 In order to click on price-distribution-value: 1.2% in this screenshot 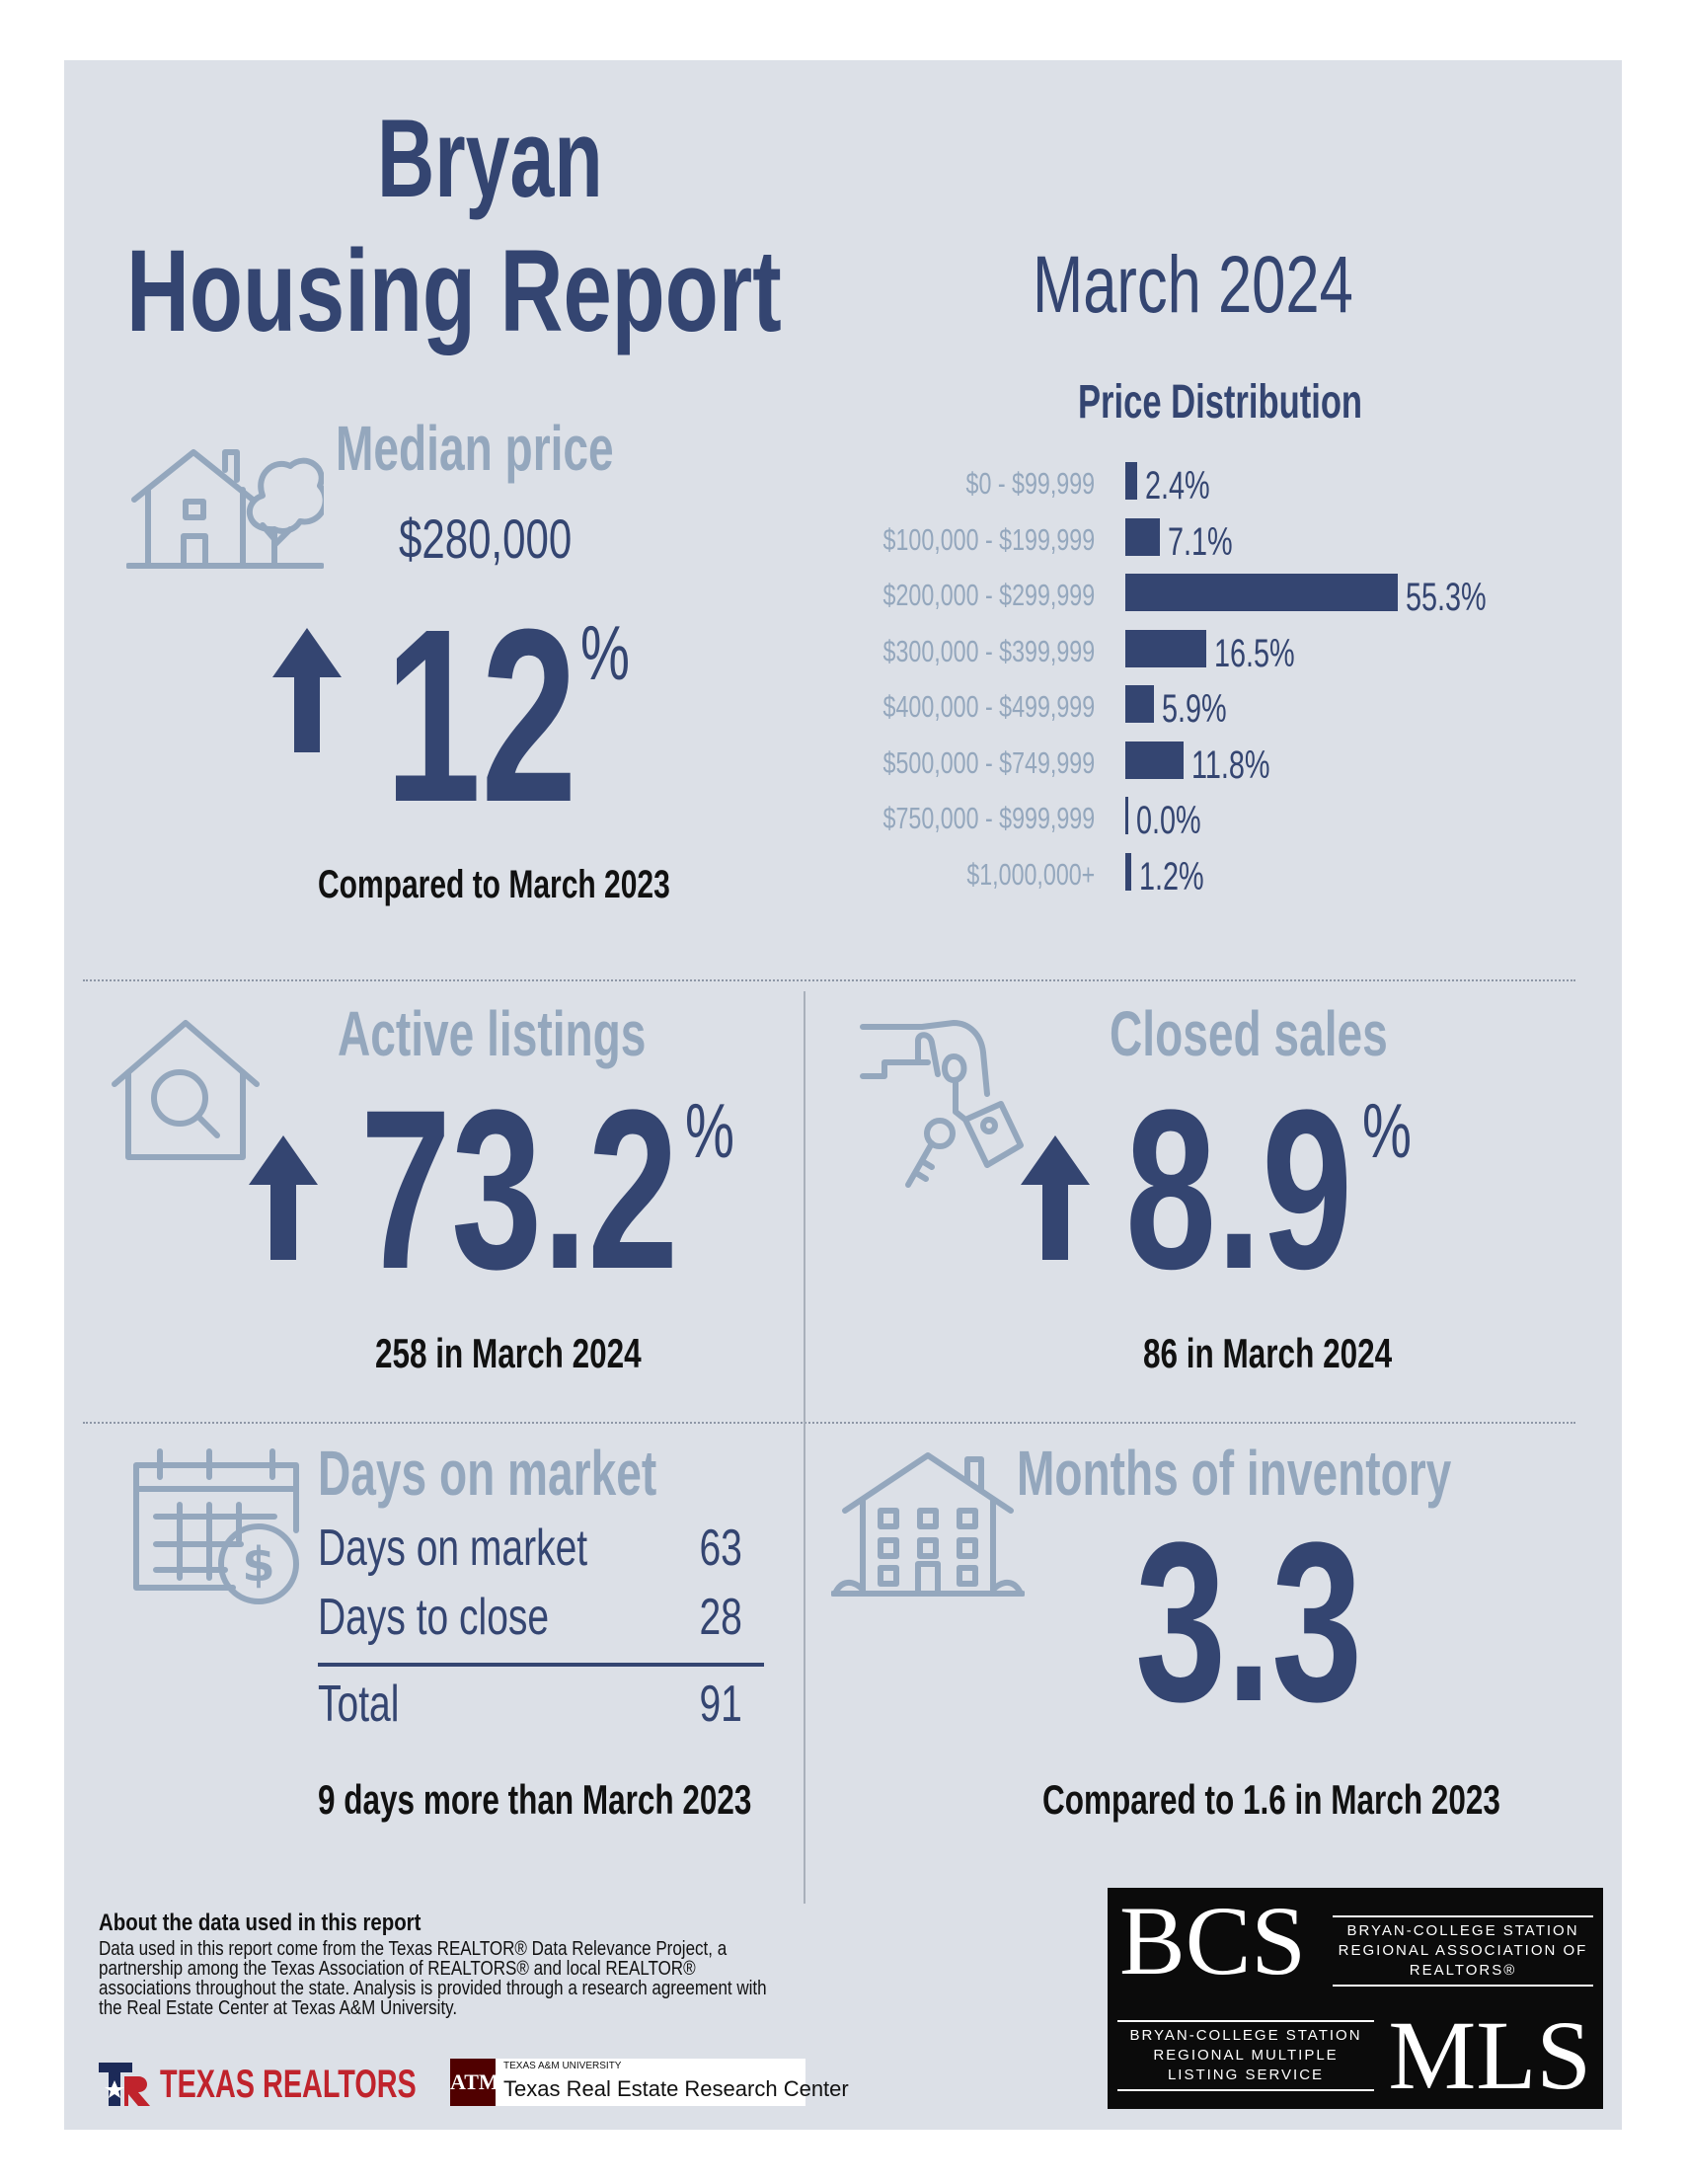, I will do `click(1171, 876)`.